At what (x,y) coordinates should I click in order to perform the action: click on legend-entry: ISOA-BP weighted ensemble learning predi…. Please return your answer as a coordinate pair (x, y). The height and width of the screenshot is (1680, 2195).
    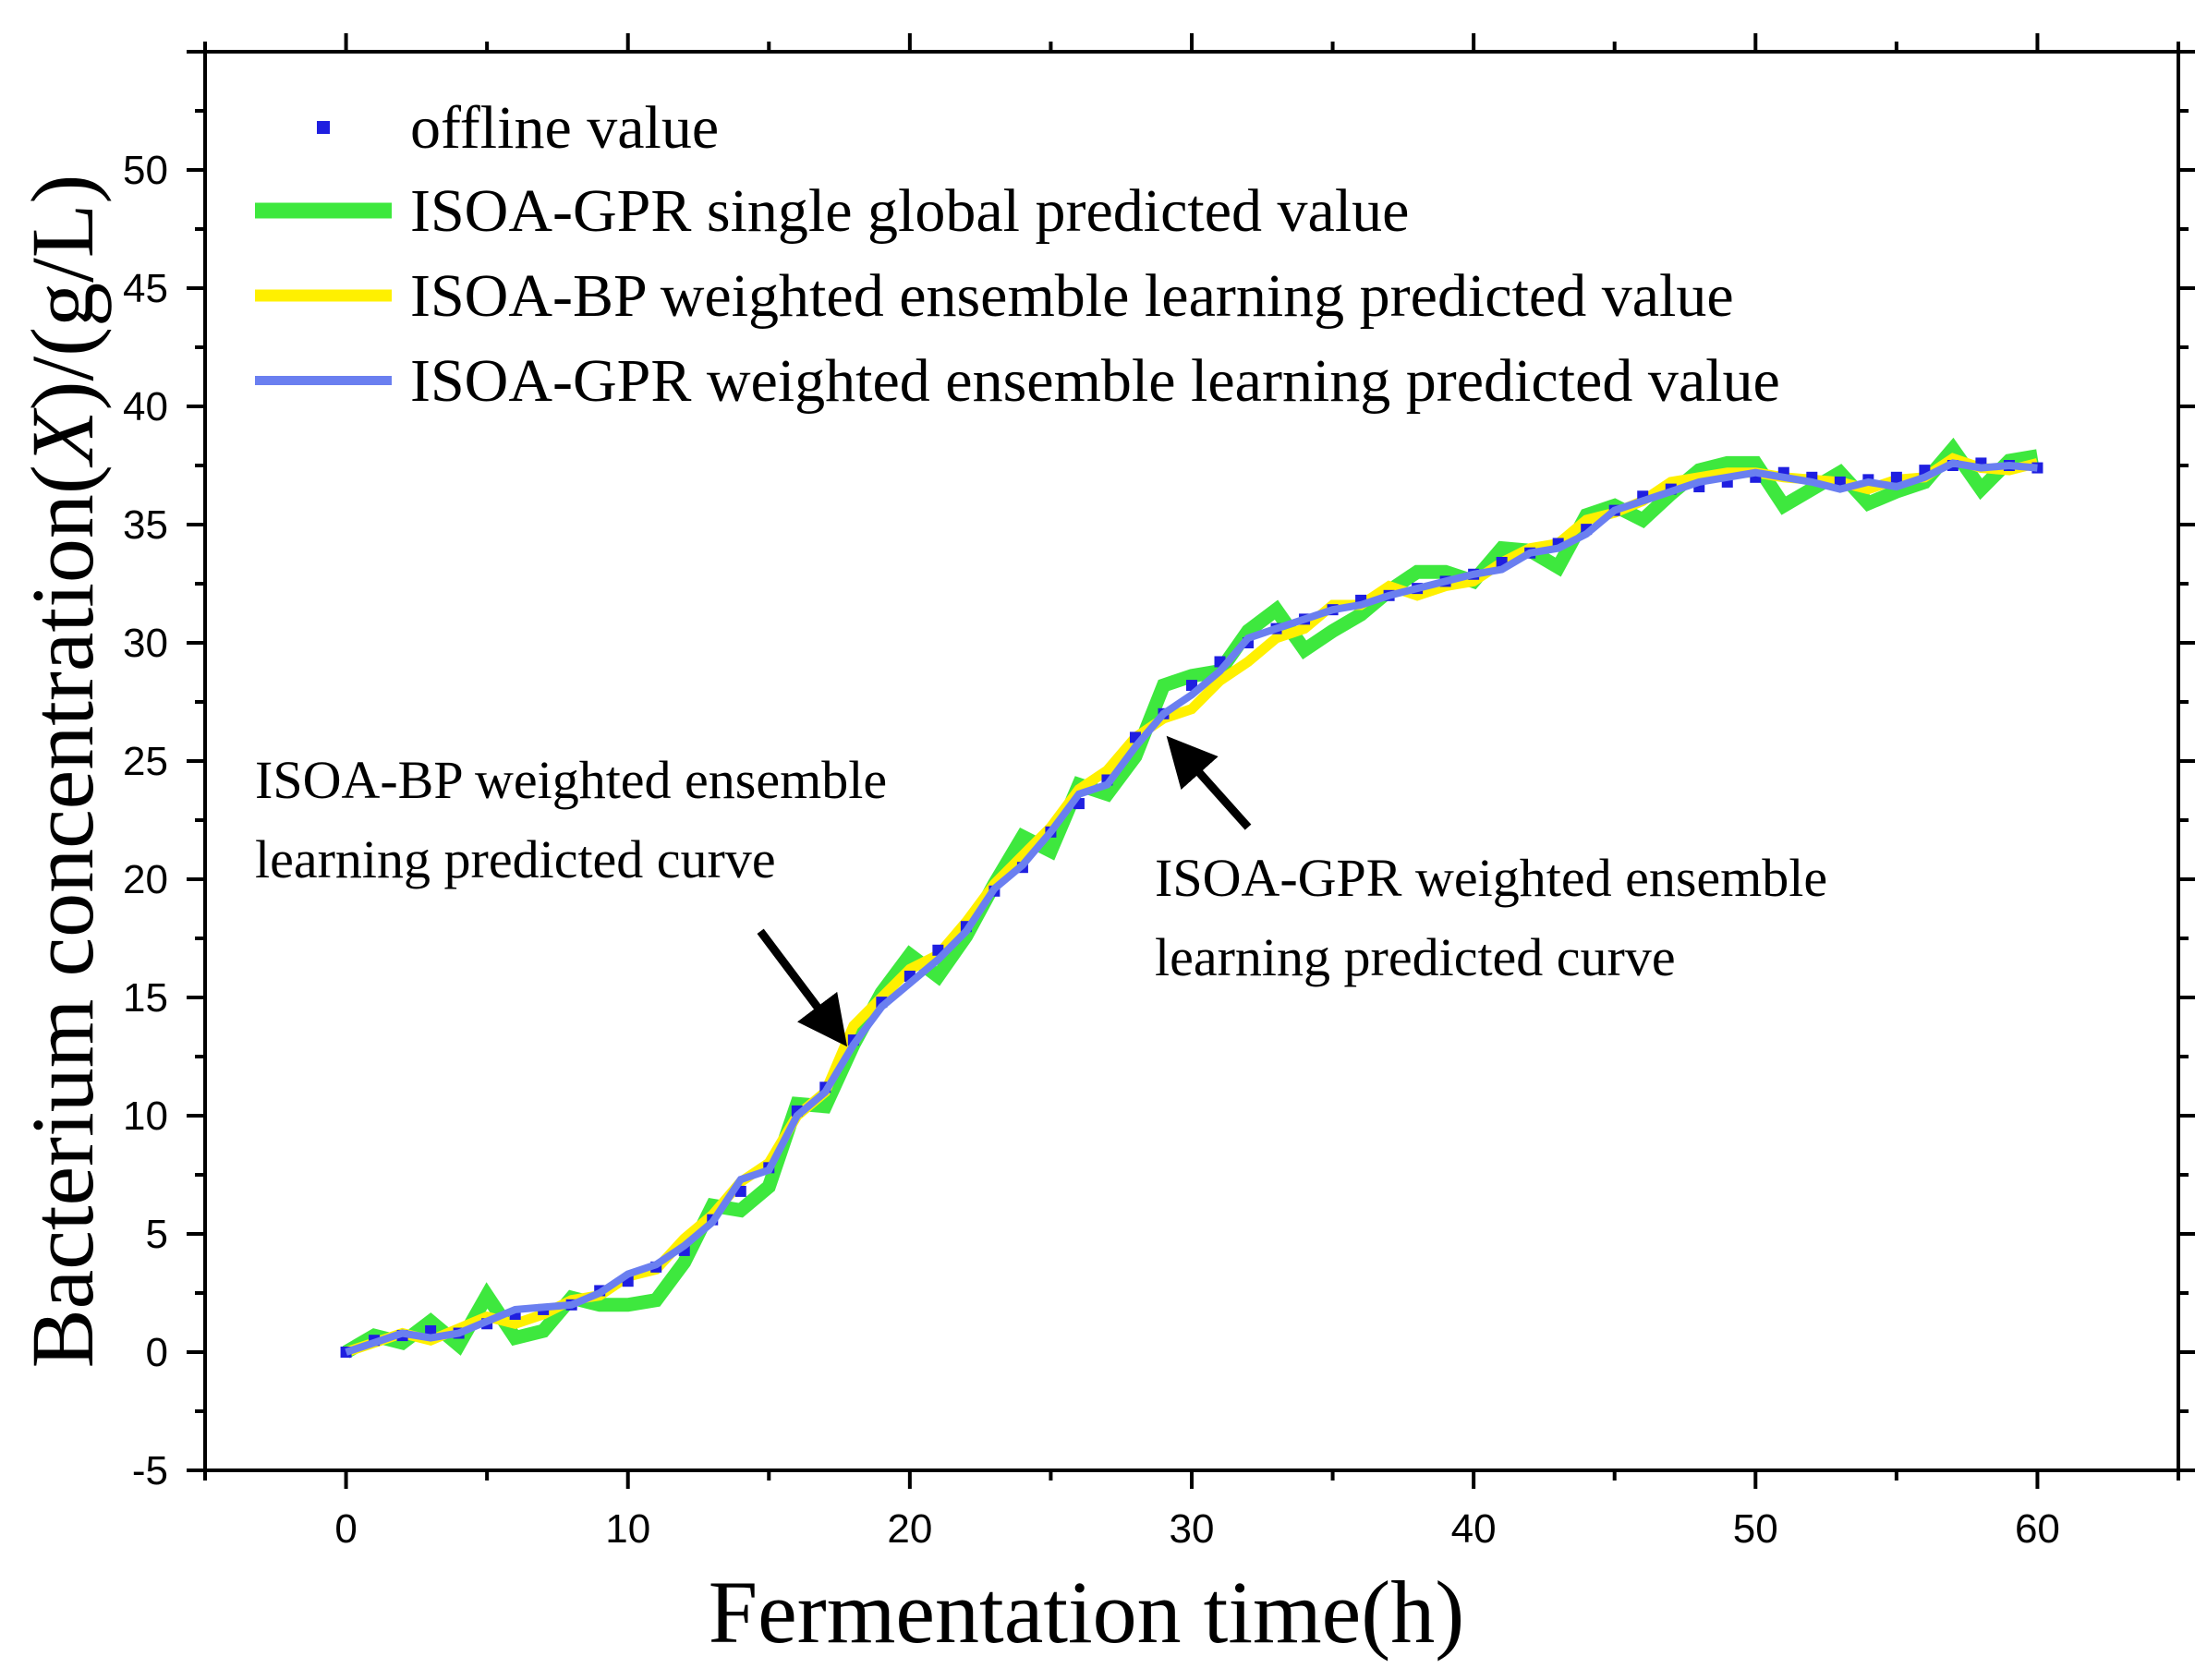
    Looking at the image, I should click on (994, 296).